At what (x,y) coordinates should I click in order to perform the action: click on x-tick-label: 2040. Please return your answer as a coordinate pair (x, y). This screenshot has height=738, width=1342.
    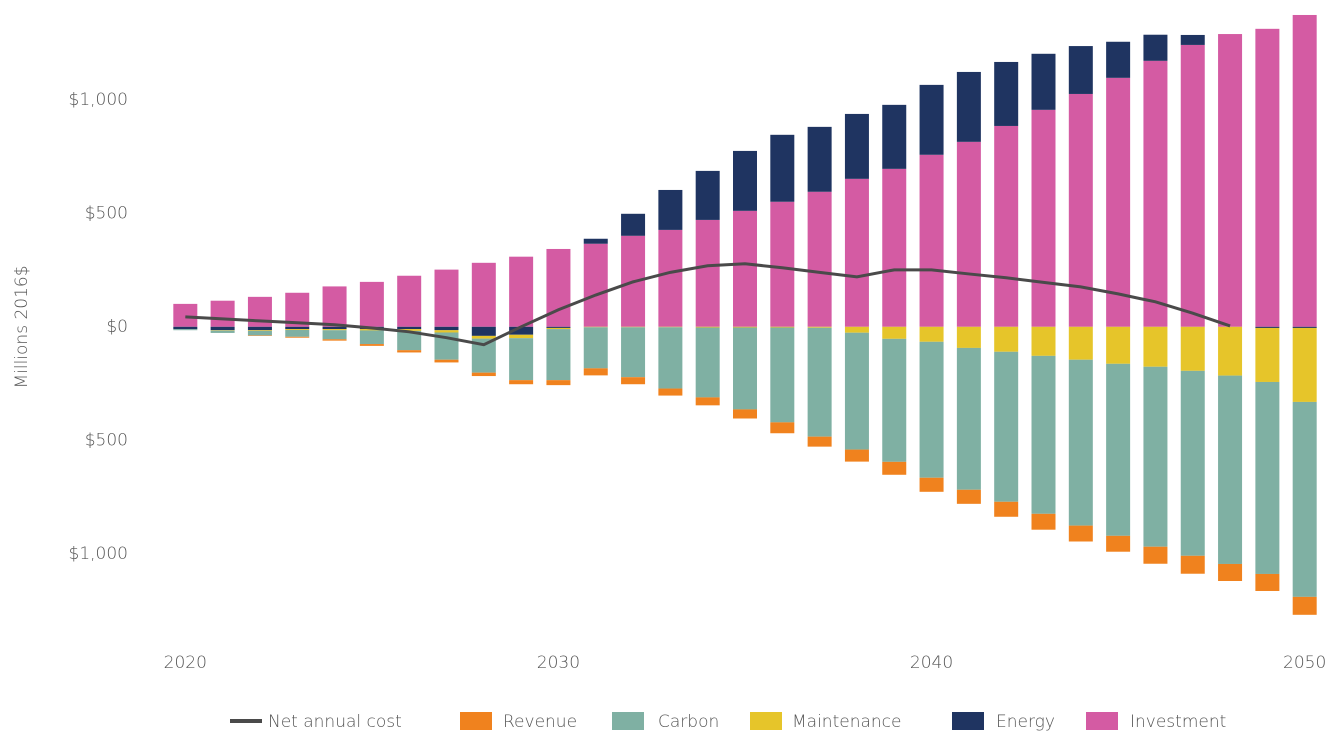
    Looking at the image, I should click on (931, 663).